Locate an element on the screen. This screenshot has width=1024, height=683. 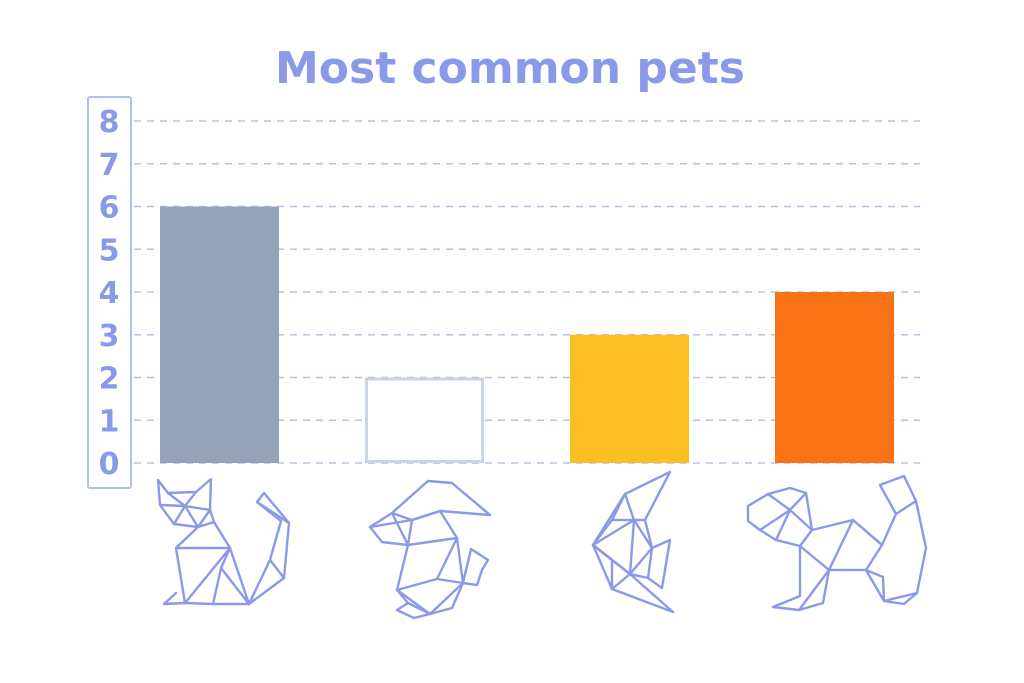
y-axis-frame is located at coordinates (109, 292).